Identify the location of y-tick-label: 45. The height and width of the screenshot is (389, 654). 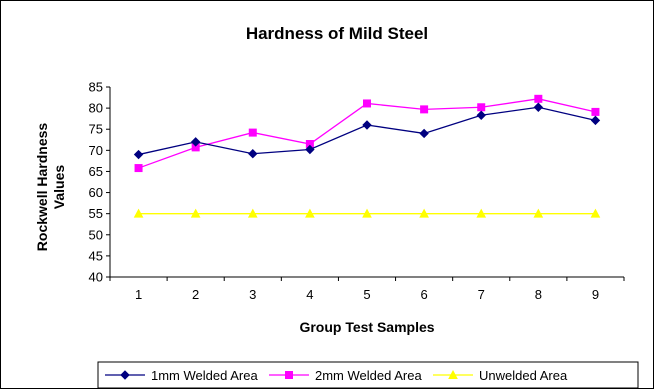
(96, 255).